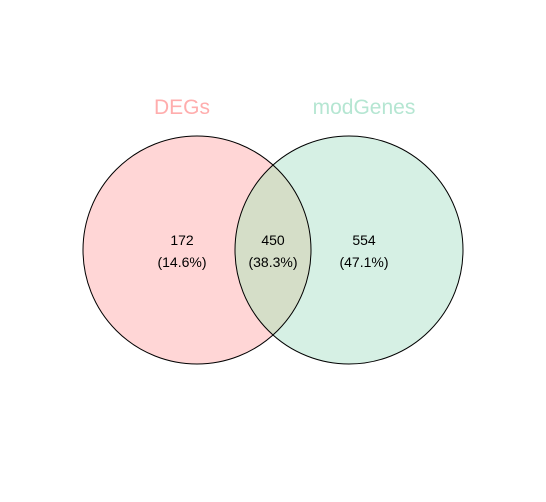 Image resolution: width=546 pixels, height=502 pixels. I want to click on modgenes-only-count: 554, so click(364, 240).